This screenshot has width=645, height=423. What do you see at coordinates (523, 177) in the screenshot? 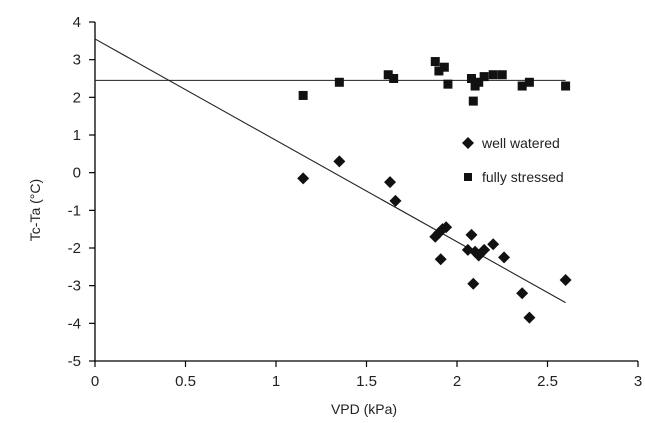
I see `legend-label: fully stressed` at bounding box center [523, 177].